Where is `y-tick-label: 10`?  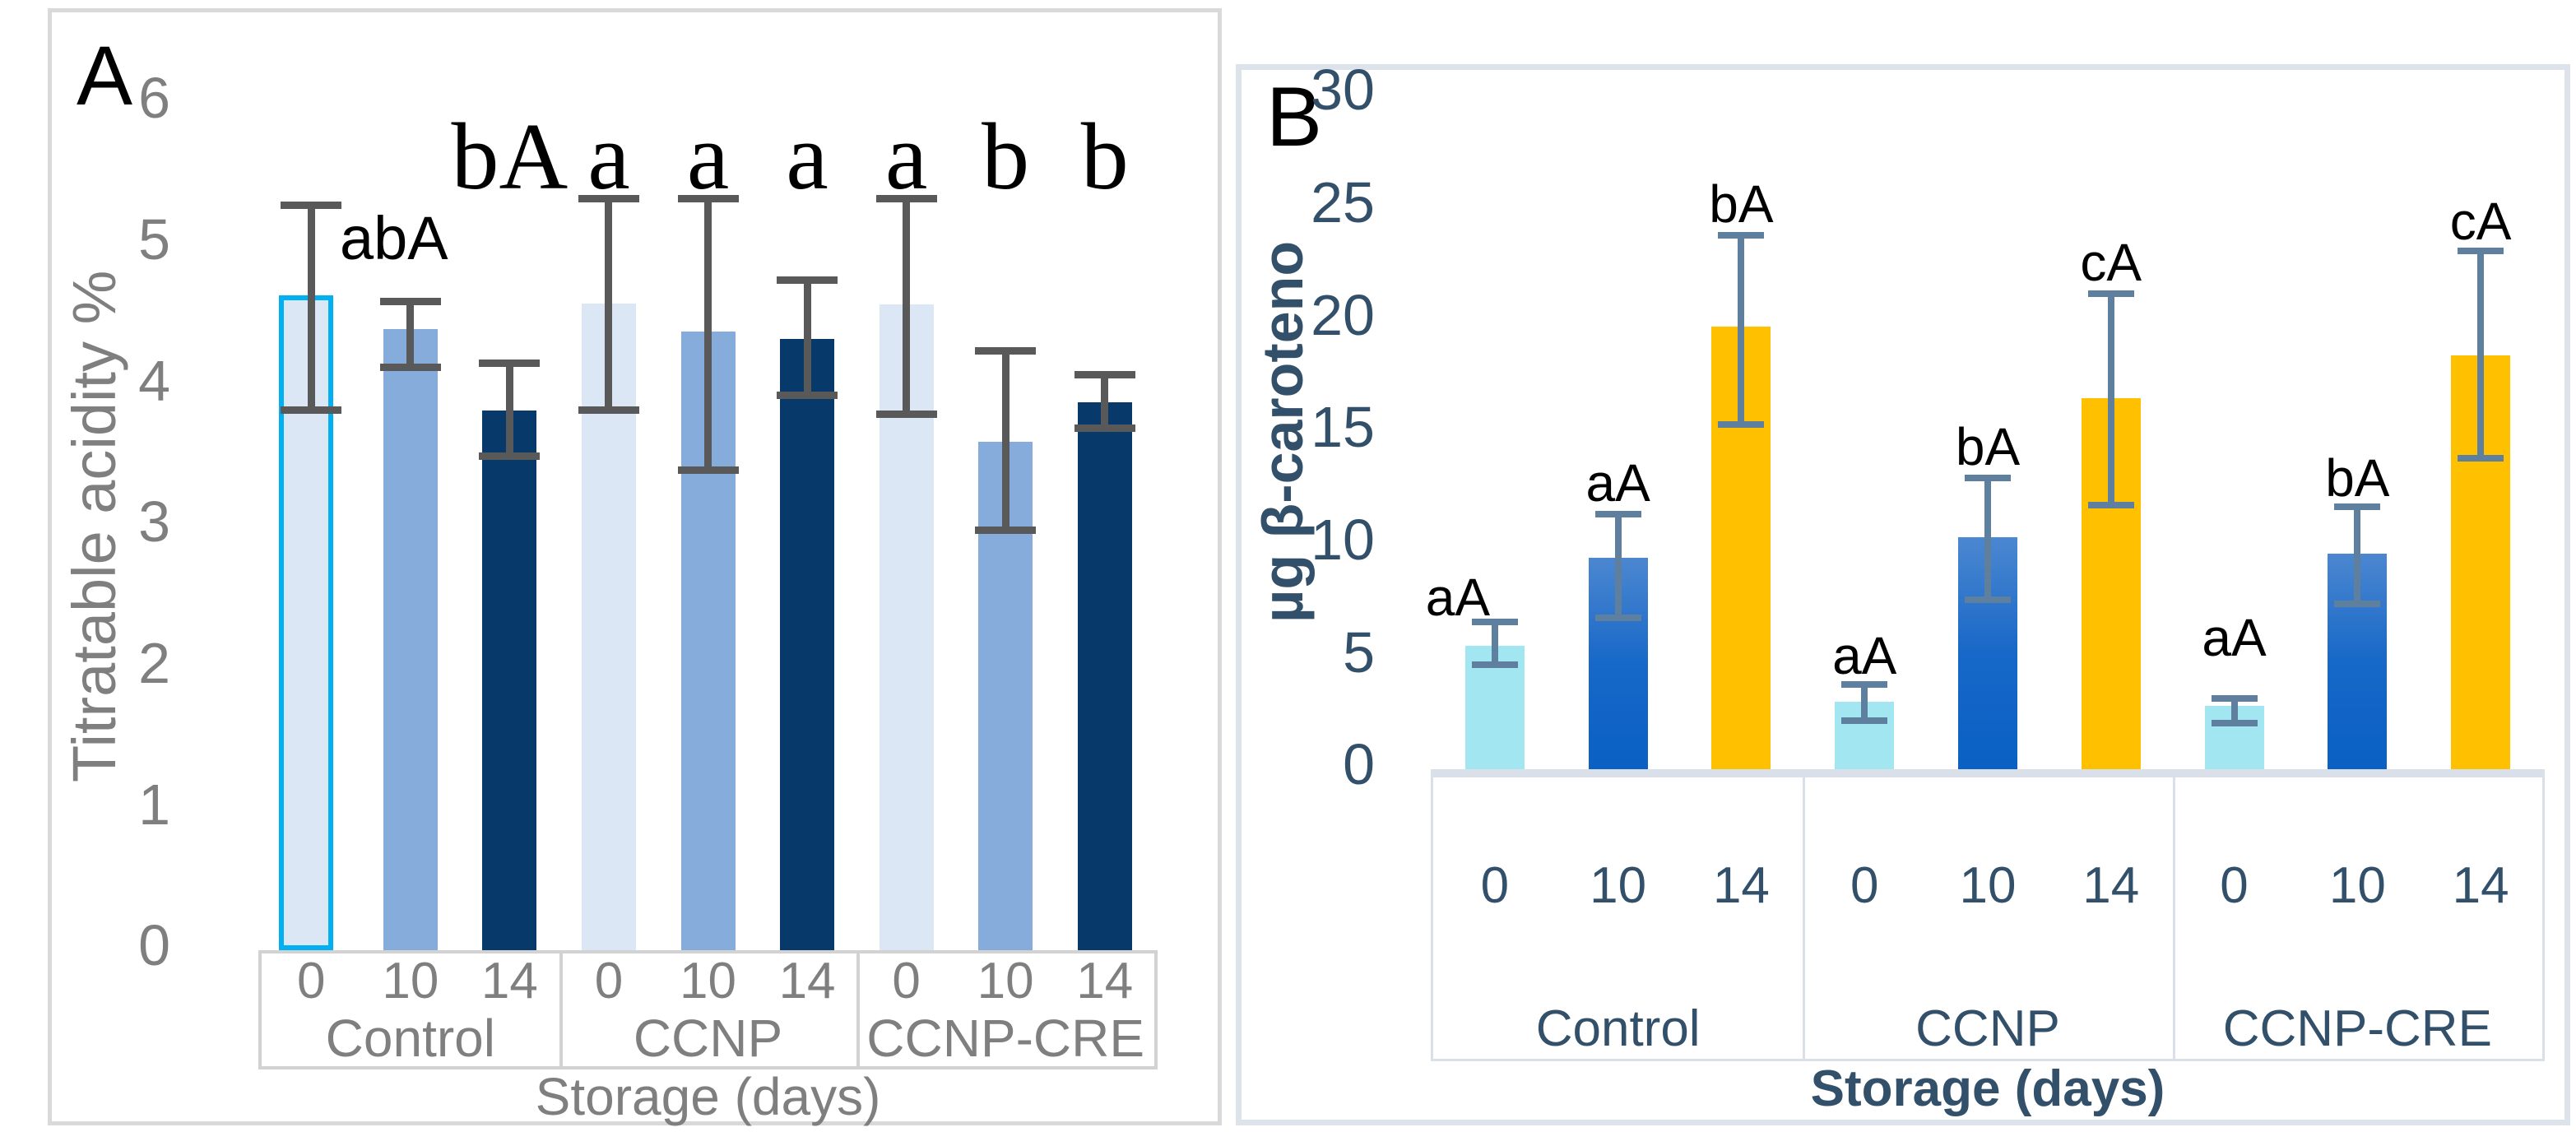 y-tick-label: 10 is located at coordinates (1343, 540).